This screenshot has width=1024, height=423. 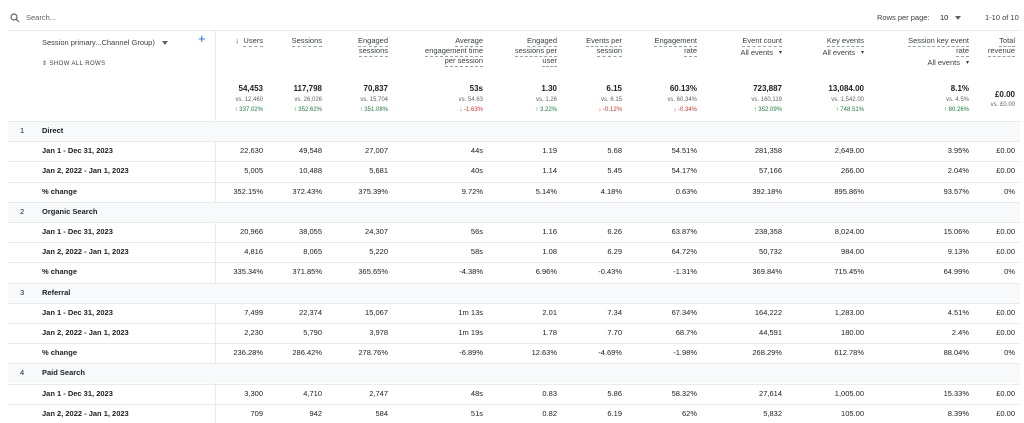 I want to click on cell: 51s, so click(x=476, y=413).